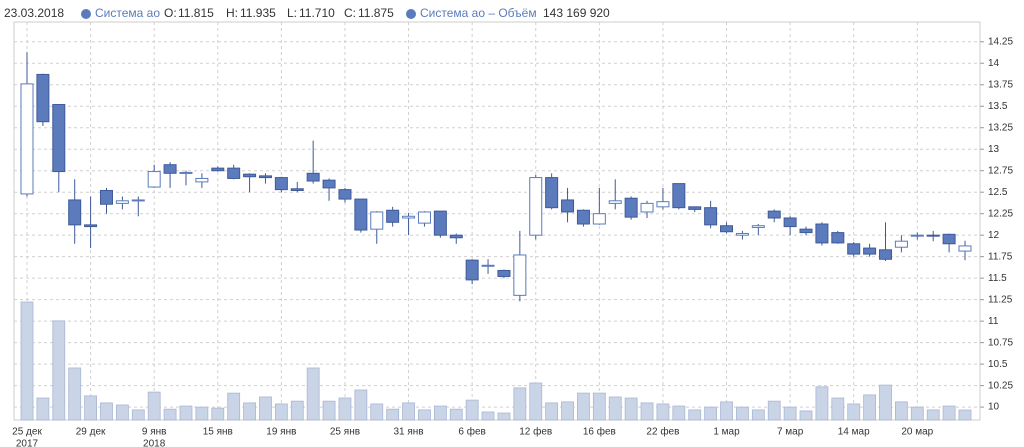 This screenshot has height=447, width=1024. Describe the element at coordinates (376, 13) in the screenshot. I see `readout-value: 11.875` at that location.